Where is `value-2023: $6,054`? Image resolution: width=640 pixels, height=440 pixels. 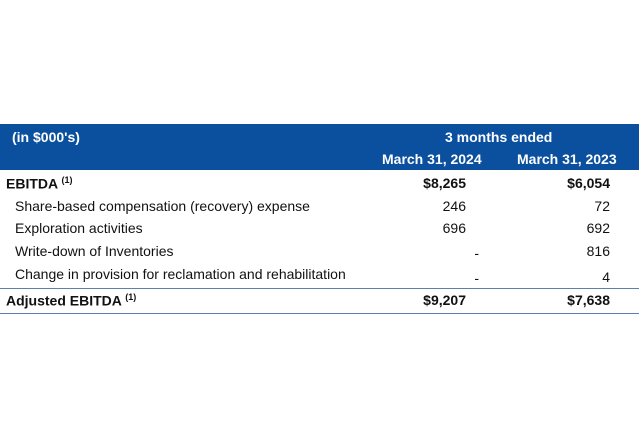
value-2023: $6,054 is located at coordinates (588, 183).